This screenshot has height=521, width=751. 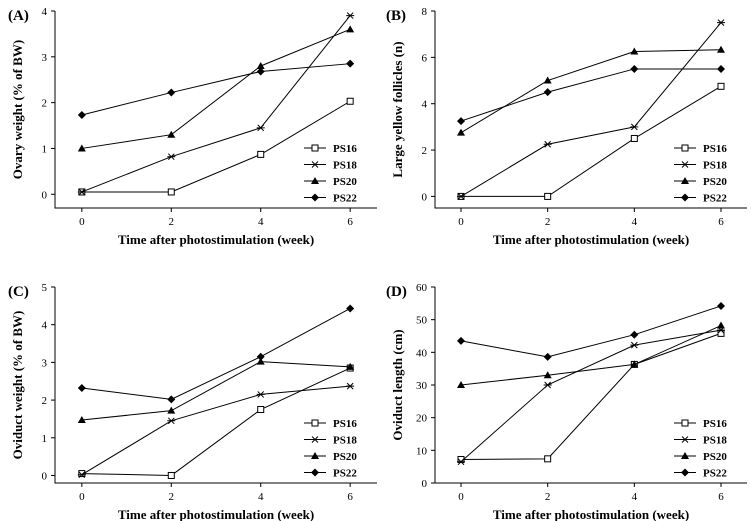 I want to click on y-tick-label: 5, so click(x=45, y=288).